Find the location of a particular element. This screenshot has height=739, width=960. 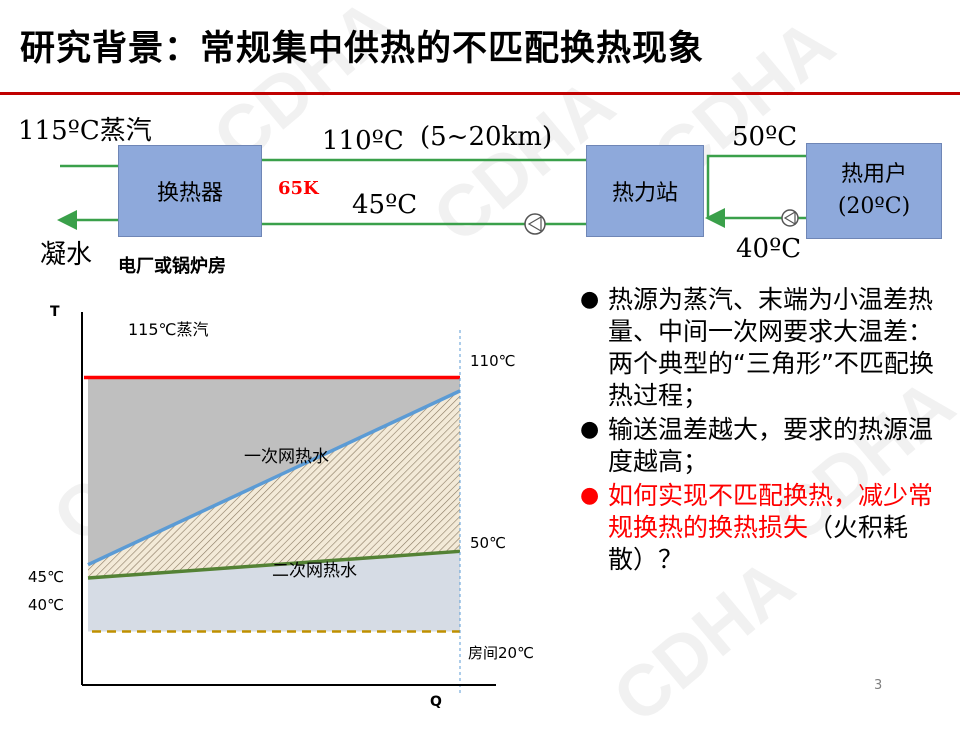

bullet-text: 如何实现不匹配换热，减少常规换热的换热损失 is located at coordinates (771, 511).